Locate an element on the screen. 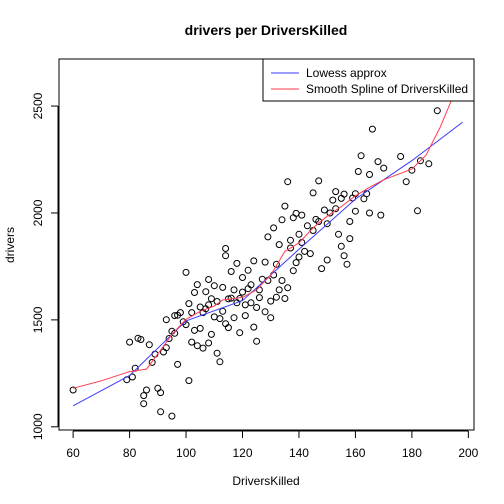 The image size is (504, 504). chart-title: drivers per DriversKilled is located at coordinates (266, 30).